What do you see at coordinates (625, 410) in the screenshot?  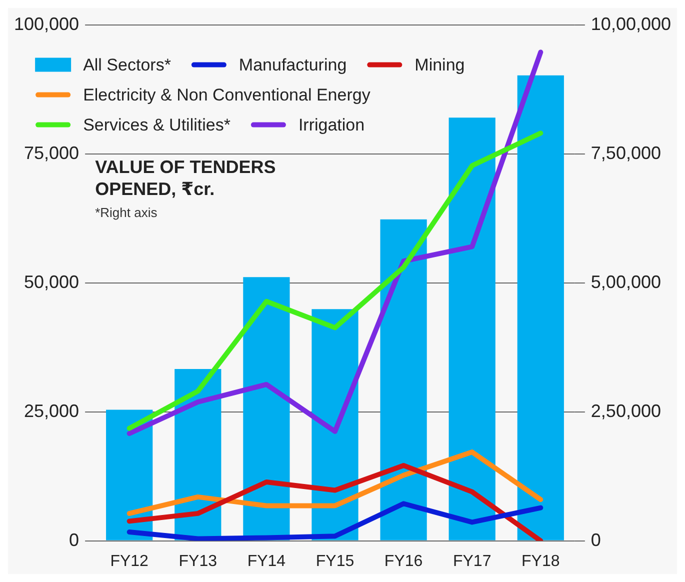 I see `y2-tick-label: 2,50,000` at bounding box center [625, 410].